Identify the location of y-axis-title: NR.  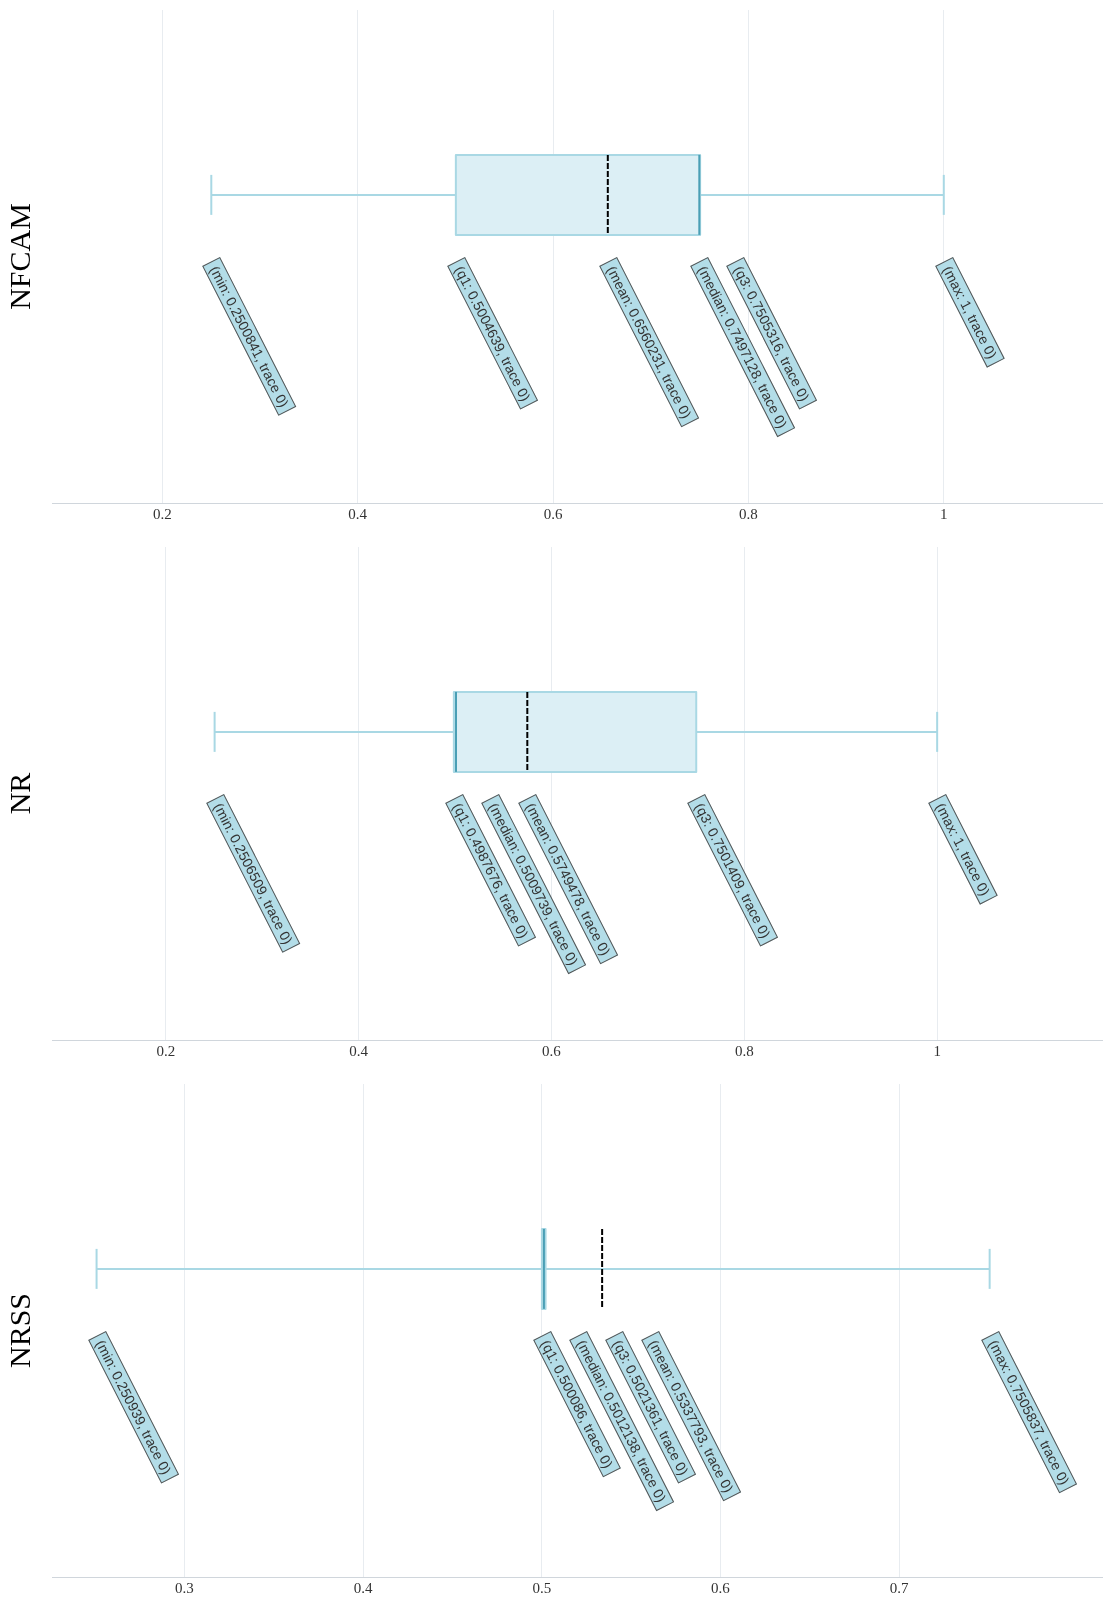
(19, 793).